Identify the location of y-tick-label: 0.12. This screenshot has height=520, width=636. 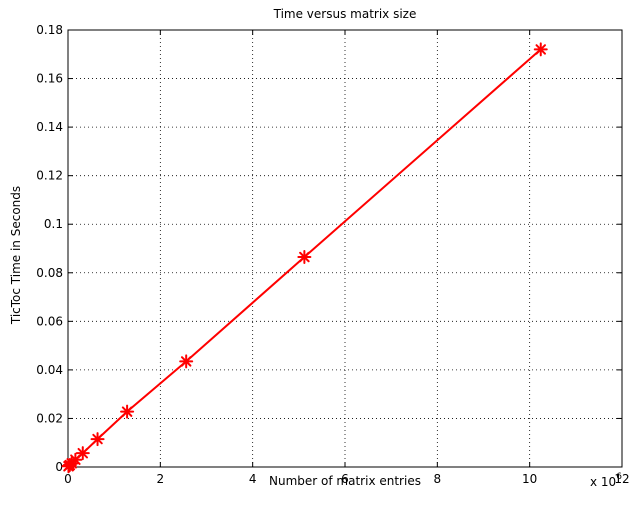
(49, 176).